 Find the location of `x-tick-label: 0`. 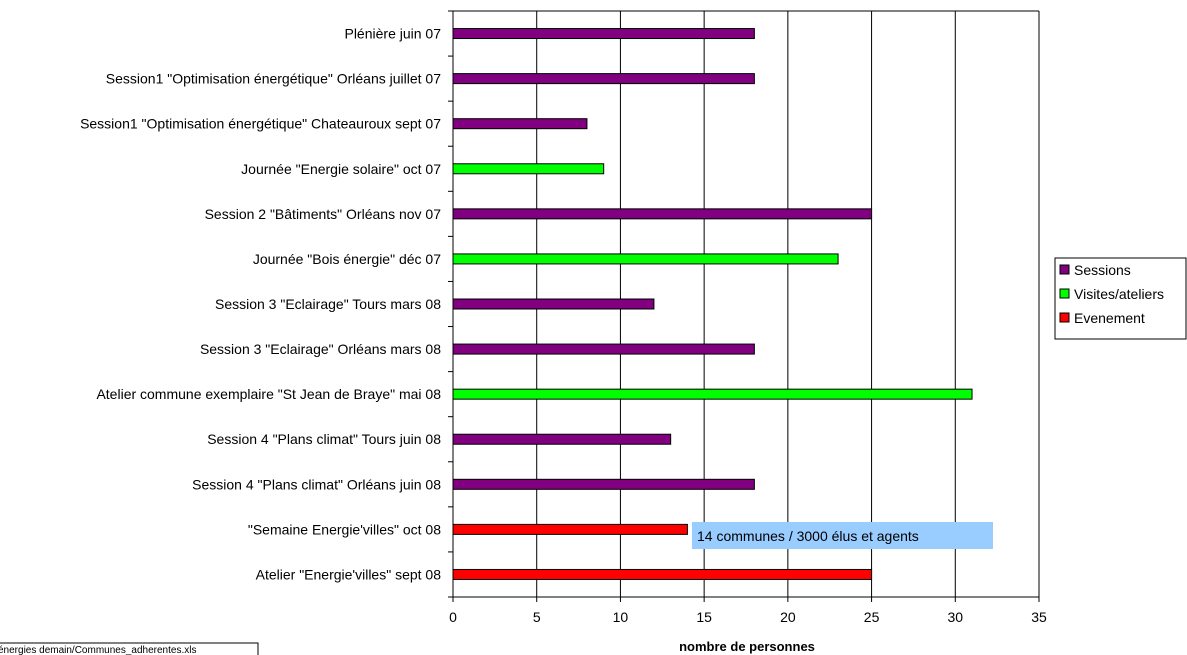

x-tick-label: 0 is located at coordinates (453, 617).